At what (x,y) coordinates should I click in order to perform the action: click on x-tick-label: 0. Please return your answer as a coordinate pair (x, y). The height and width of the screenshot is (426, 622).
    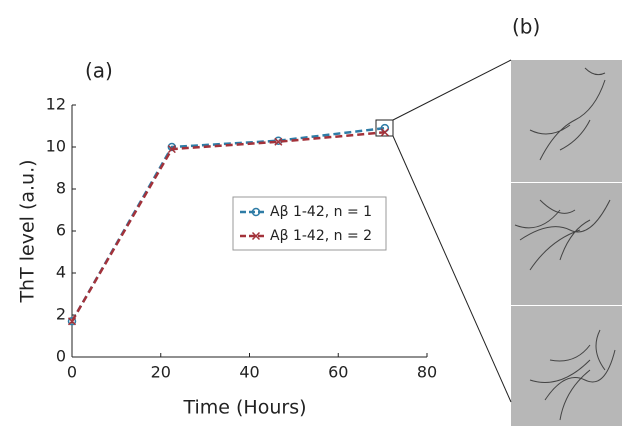
    Looking at the image, I should click on (72, 372).